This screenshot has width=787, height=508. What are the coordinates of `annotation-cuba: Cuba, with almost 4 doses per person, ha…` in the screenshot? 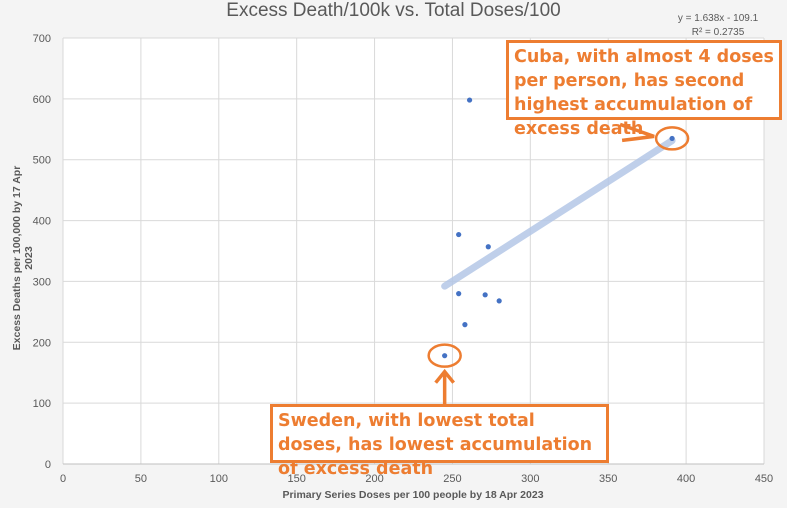 It's located at (644, 89).